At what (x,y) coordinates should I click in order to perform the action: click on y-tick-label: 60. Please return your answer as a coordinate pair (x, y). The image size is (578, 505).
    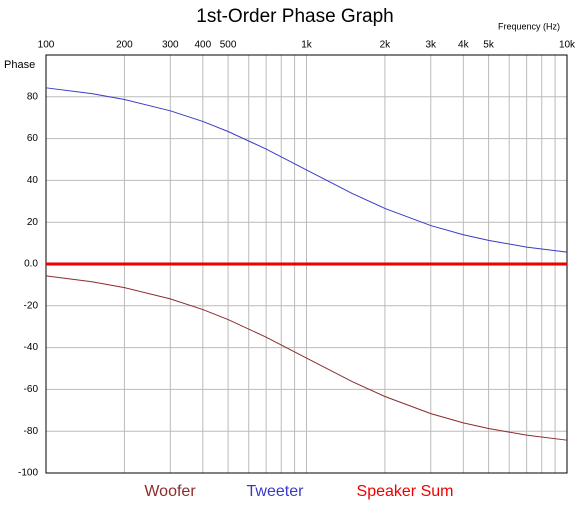
    Looking at the image, I should click on (33, 138).